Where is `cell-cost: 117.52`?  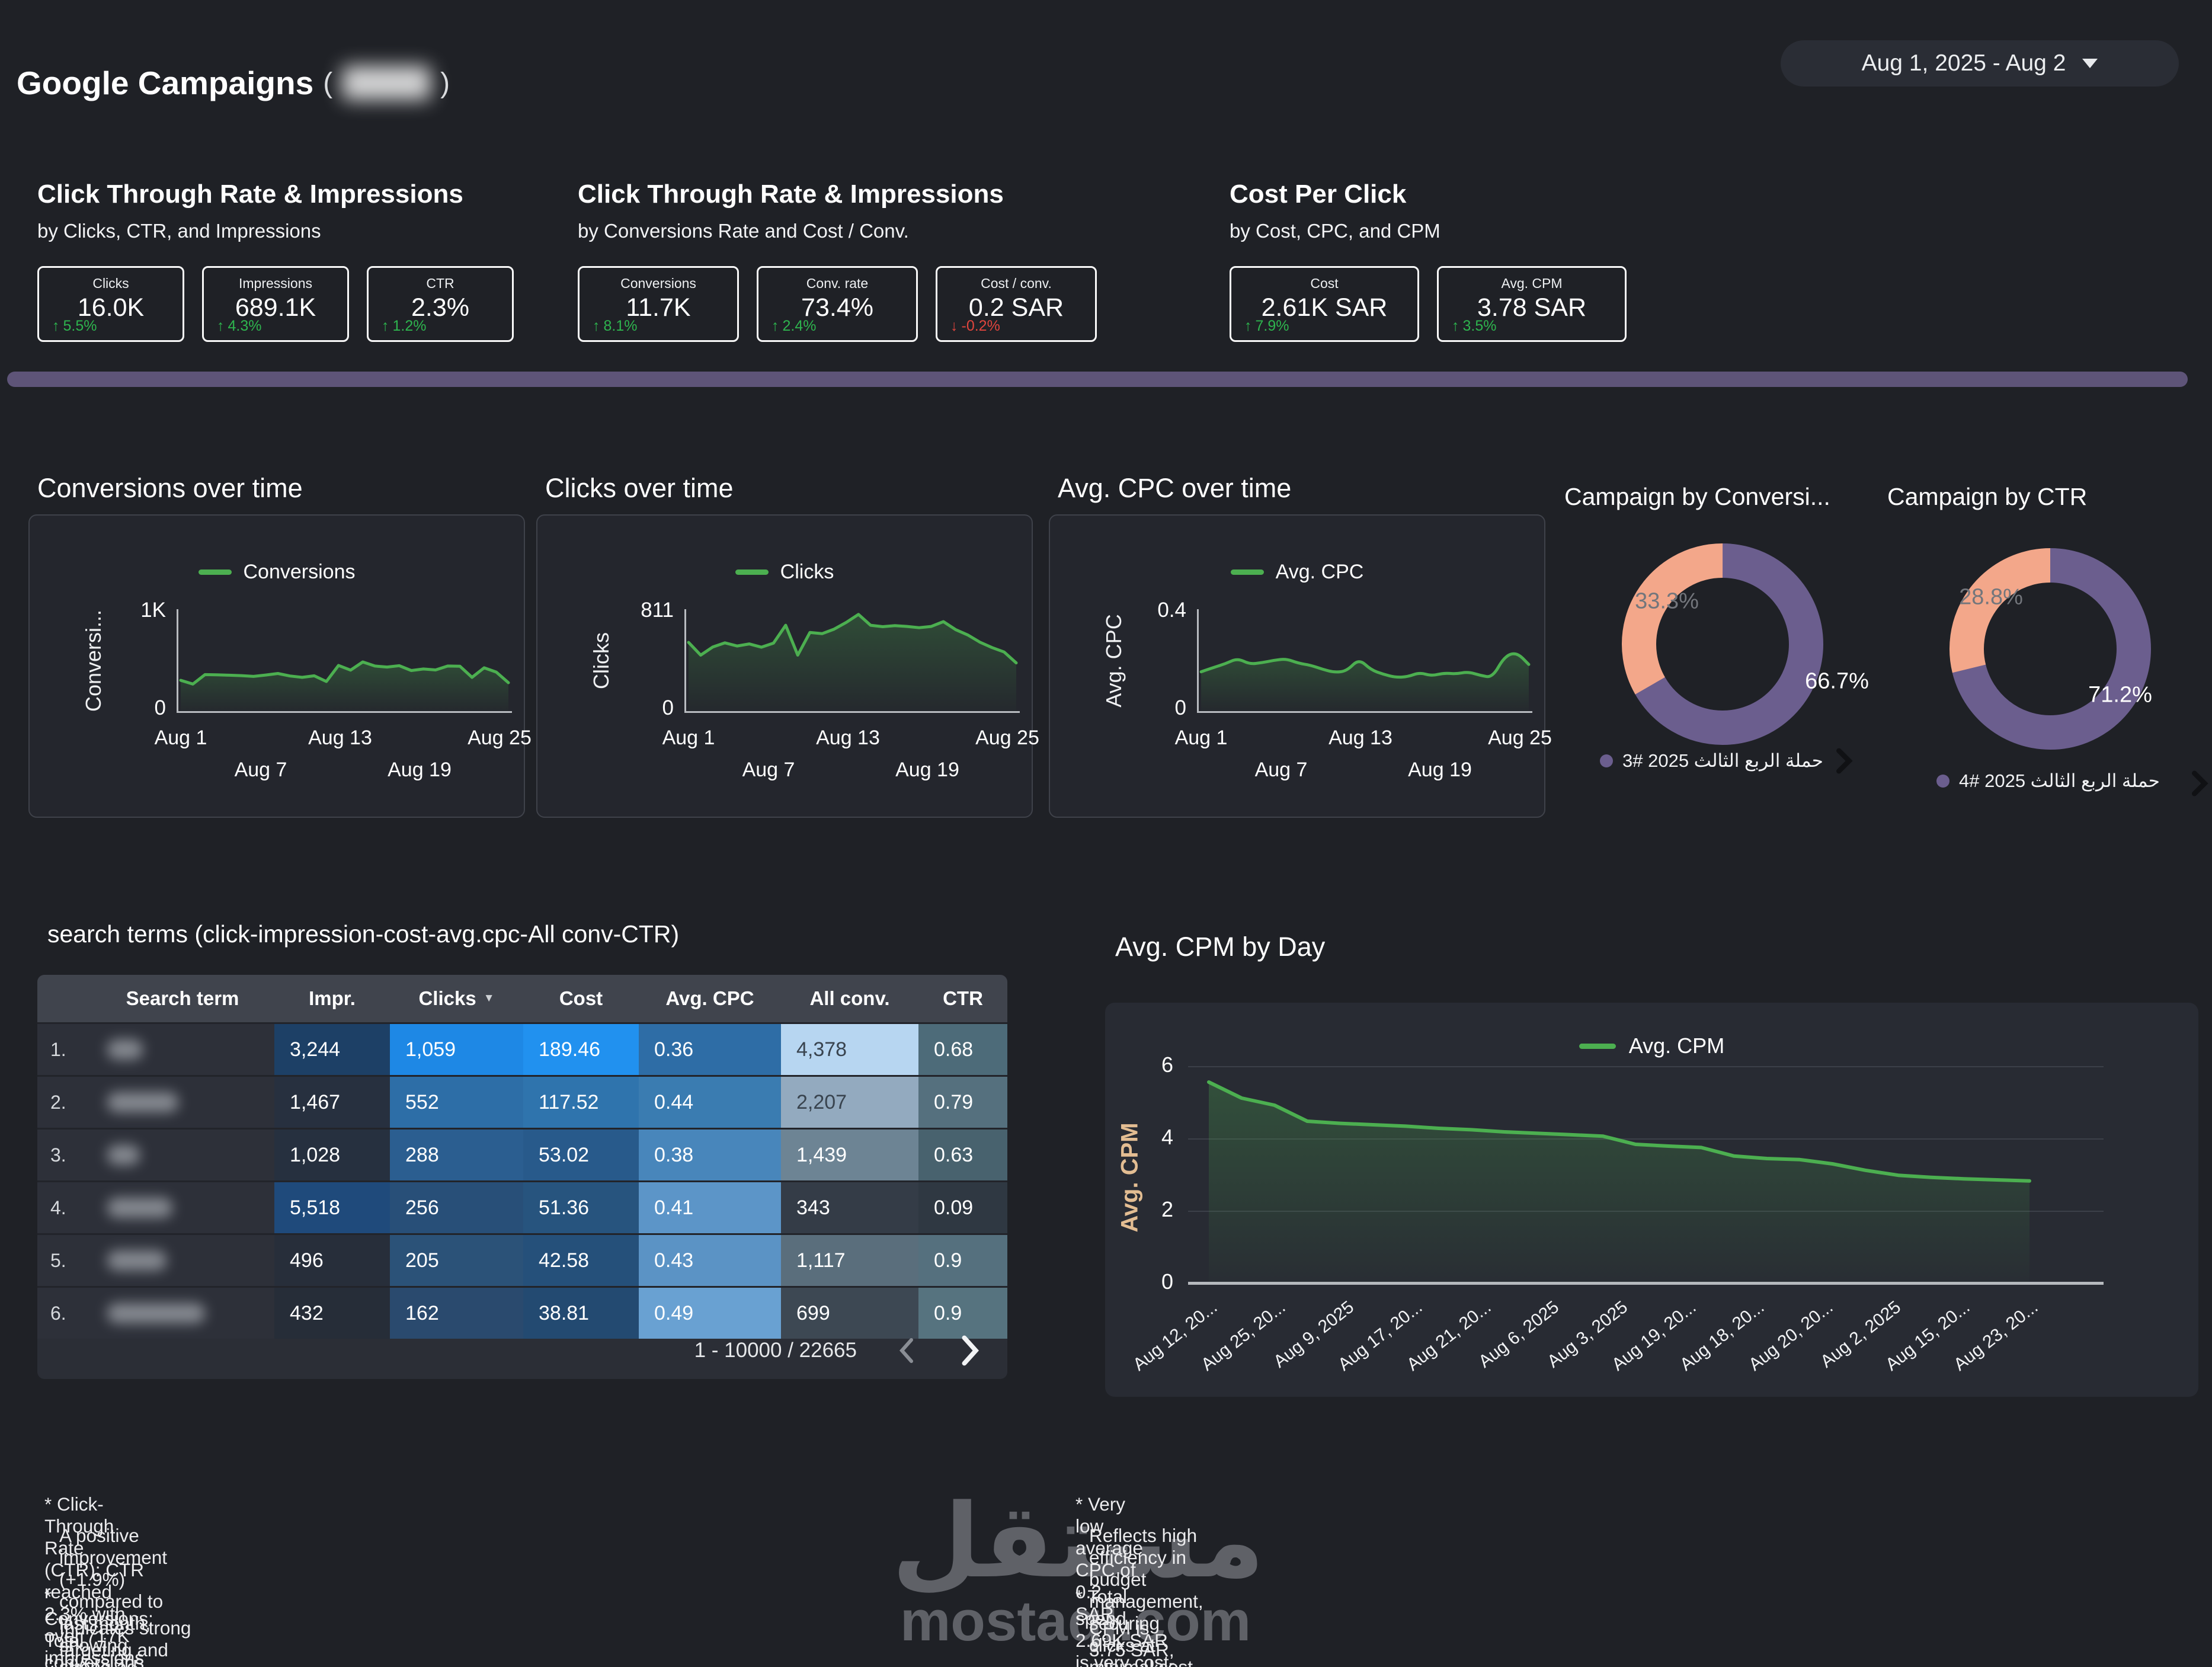 cell-cost: 117.52 is located at coordinates (581, 1103).